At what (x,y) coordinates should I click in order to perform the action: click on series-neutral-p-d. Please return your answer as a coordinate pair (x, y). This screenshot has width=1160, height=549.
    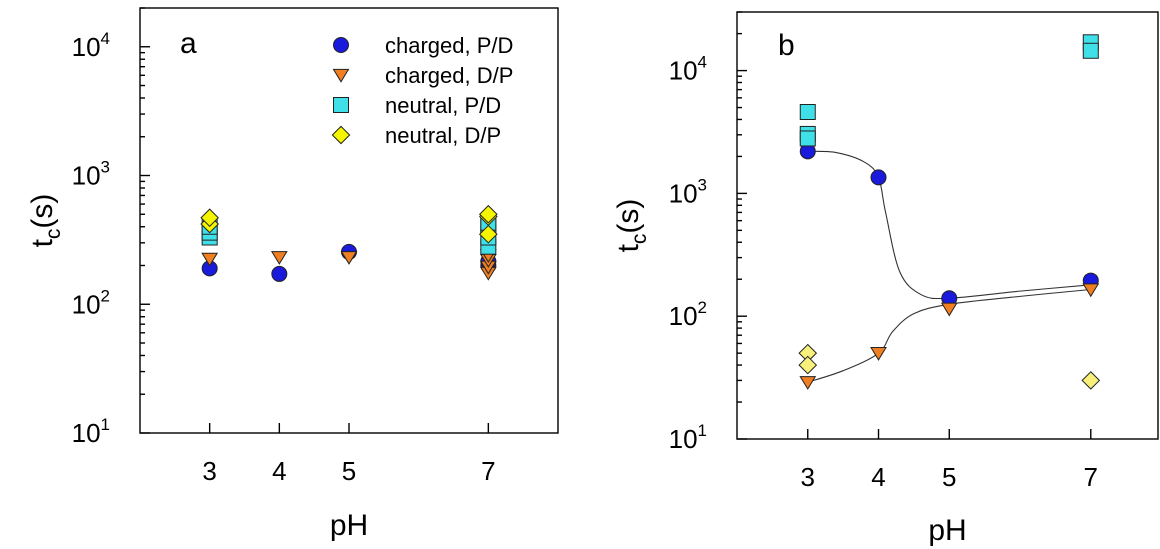
    Looking at the image, I should click on (949, 90).